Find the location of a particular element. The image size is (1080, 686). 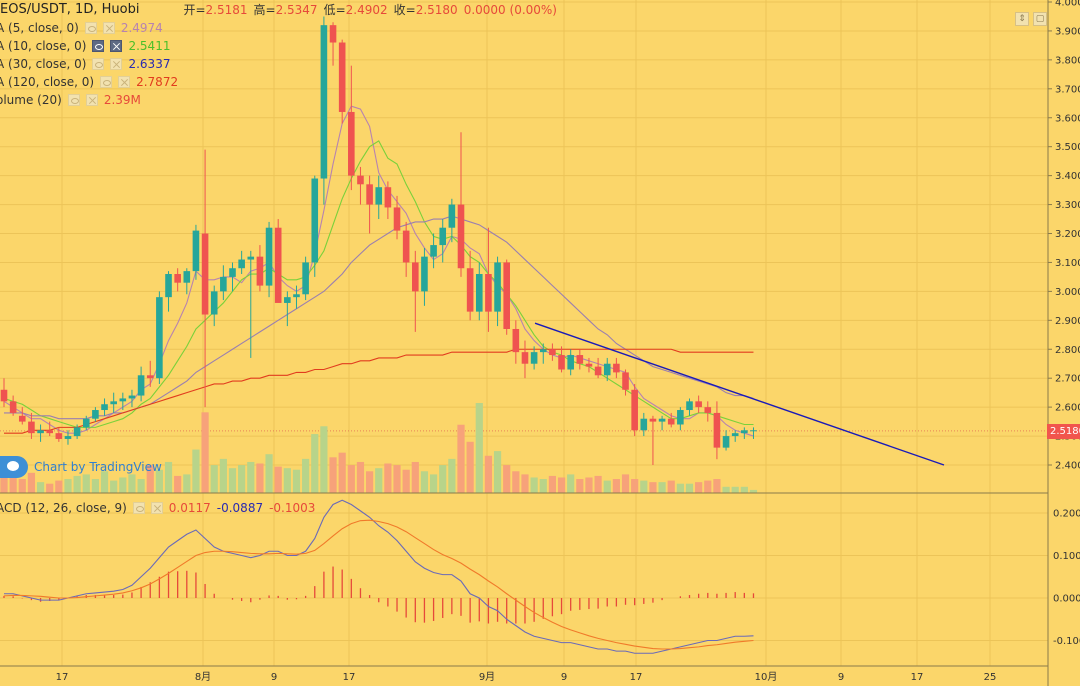

indicator-label: A (120, close, 0) is located at coordinates (47, 82).